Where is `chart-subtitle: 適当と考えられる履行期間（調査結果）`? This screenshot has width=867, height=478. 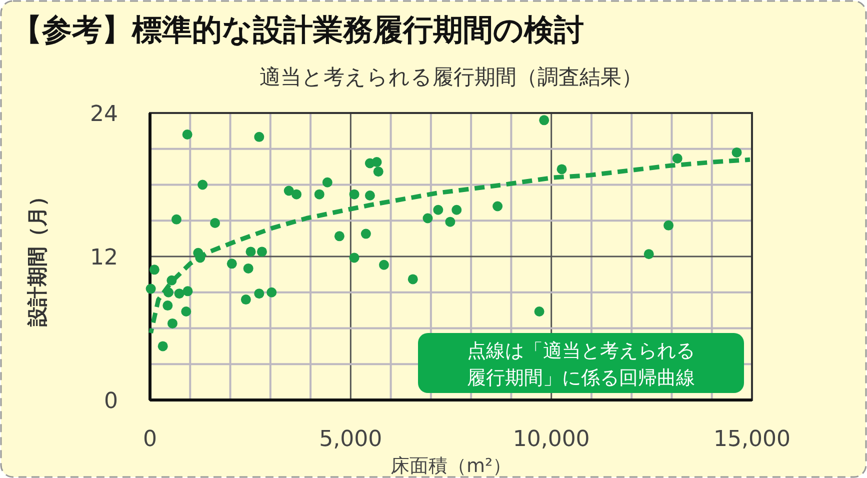 chart-subtitle: 適当と考えられる履行期間（調査結果） is located at coordinates (451, 77).